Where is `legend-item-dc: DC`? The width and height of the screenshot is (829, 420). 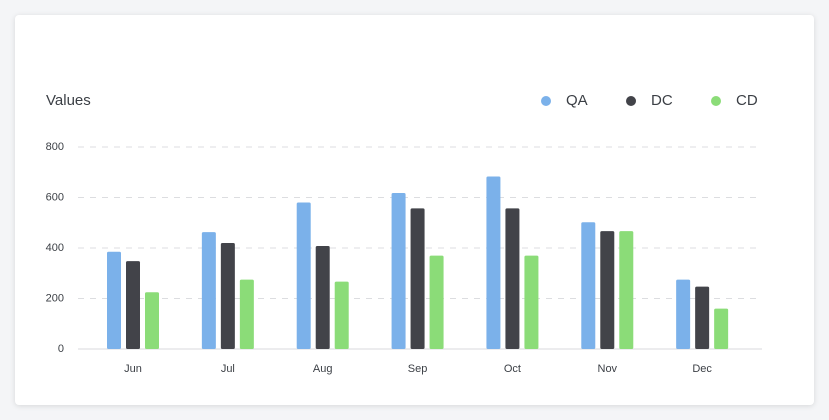 legend-item-dc: DC is located at coordinates (649, 100).